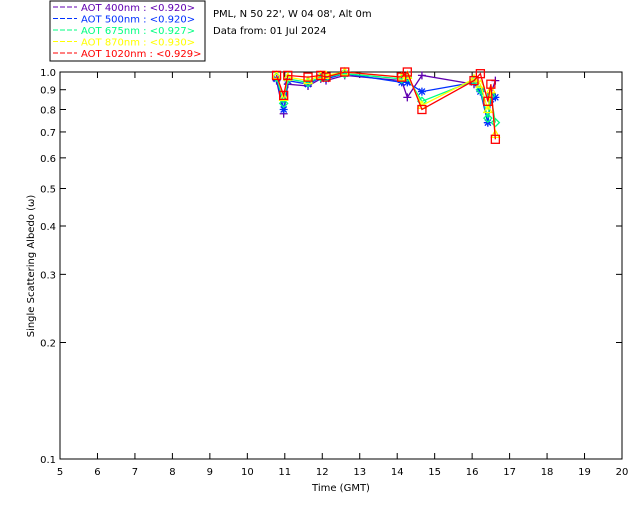  I want to click on y-tick-label: 0.3, so click(48, 275).